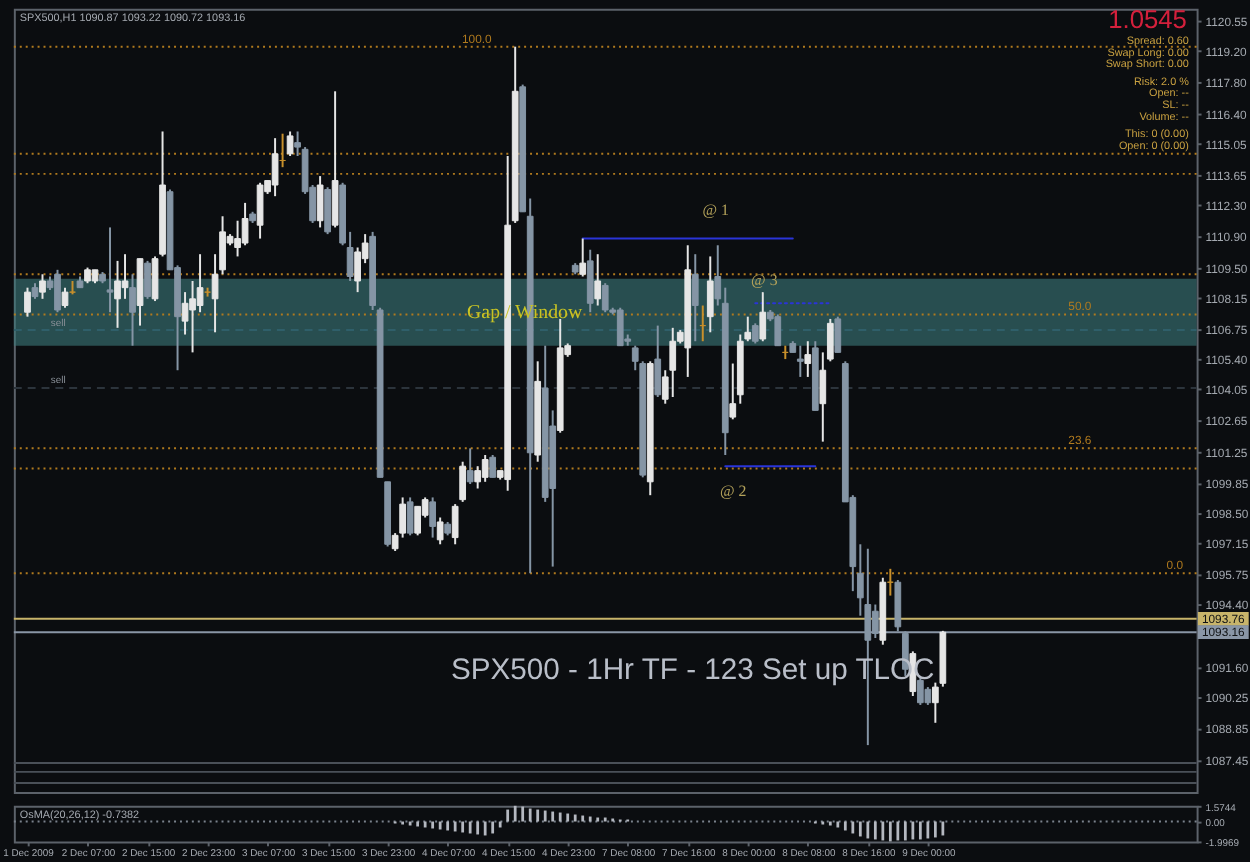 This screenshot has width=1250, height=862. Describe the element at coordinates (715, 210) in the screenshot. I see `annotation: @ 1` at that location.